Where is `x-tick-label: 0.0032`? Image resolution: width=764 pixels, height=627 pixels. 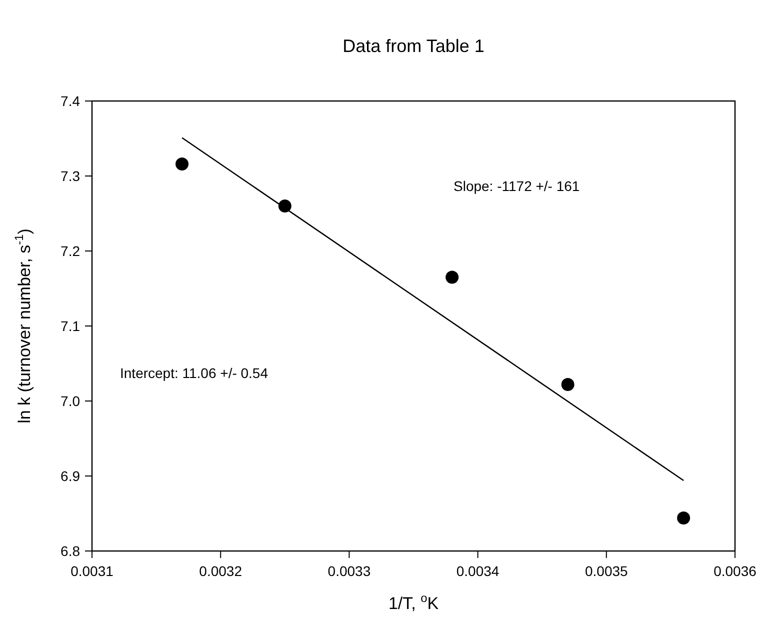
x-tick-label: 0.0032 is located at coordinates (220, 571).